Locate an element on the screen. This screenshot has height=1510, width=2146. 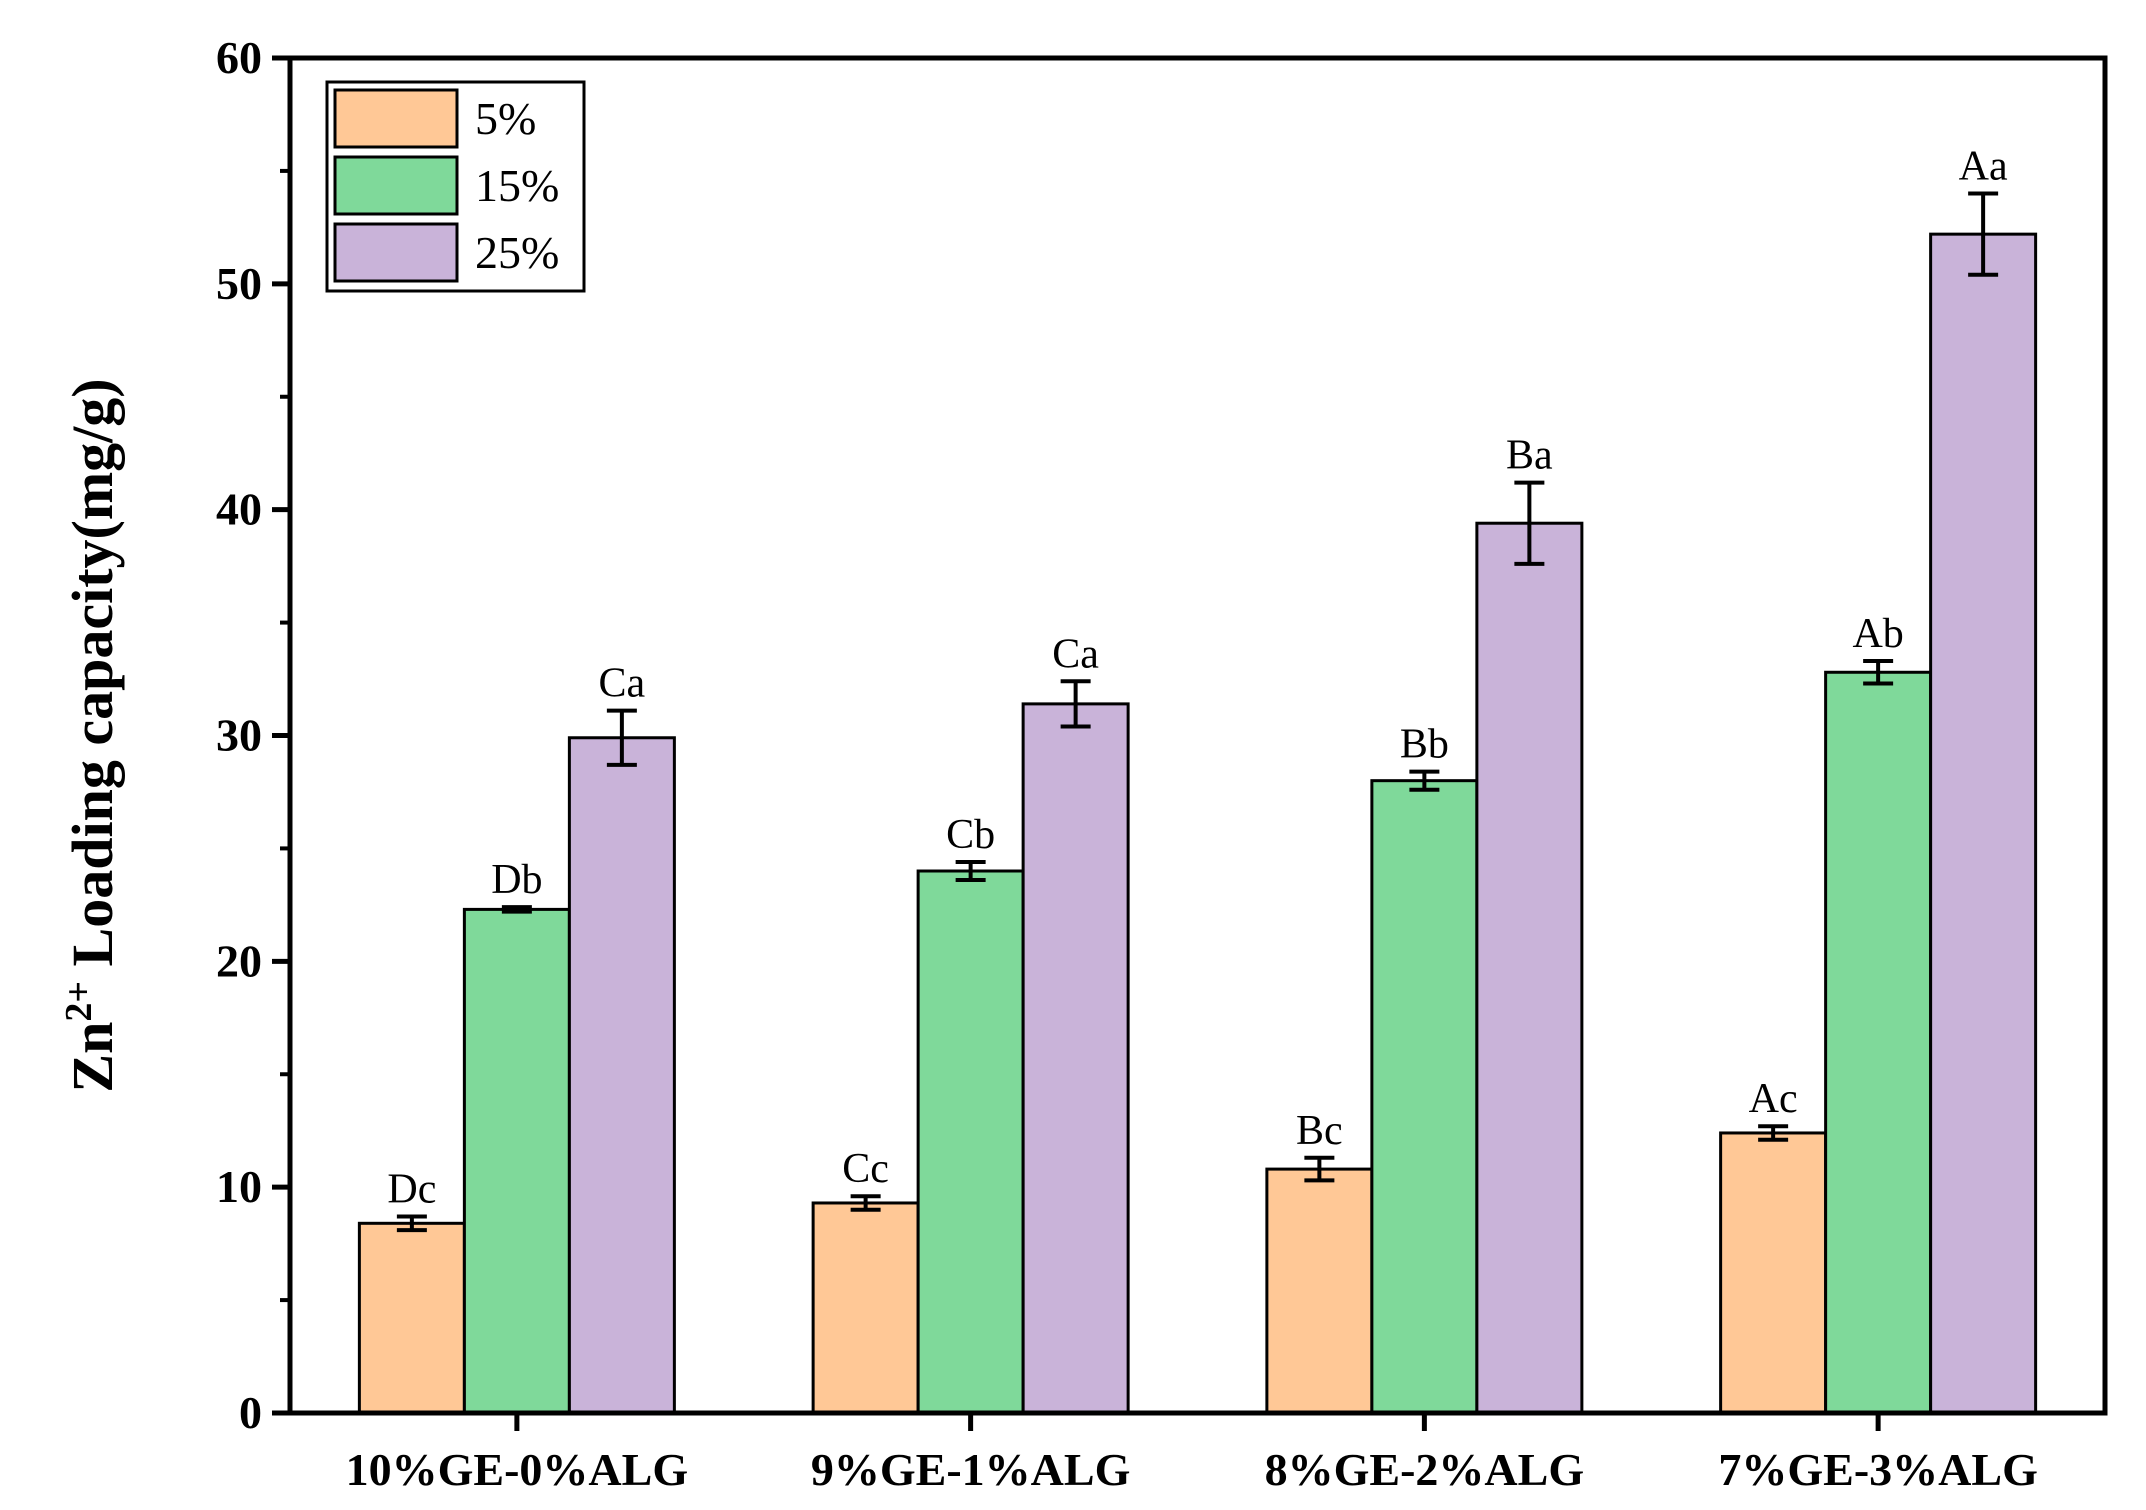
significance-label: Cb is located at coordinates (970, 835).